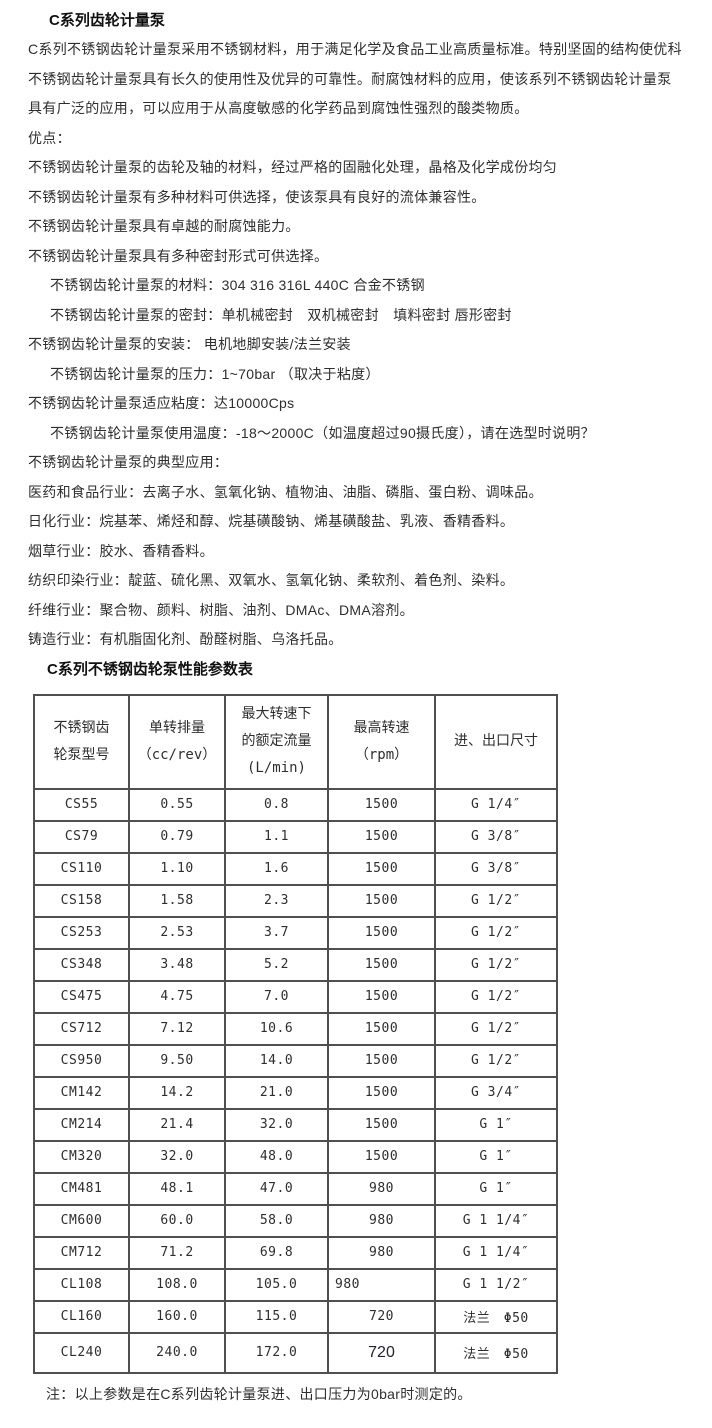 Image resolution: width=712 pixels, height=1428 pixels. What do you see at coordinates (81, 741) in the screenshot?
I see `column-header: 不锈钢齿 轮泵型号` at bounding box center [81, 741].